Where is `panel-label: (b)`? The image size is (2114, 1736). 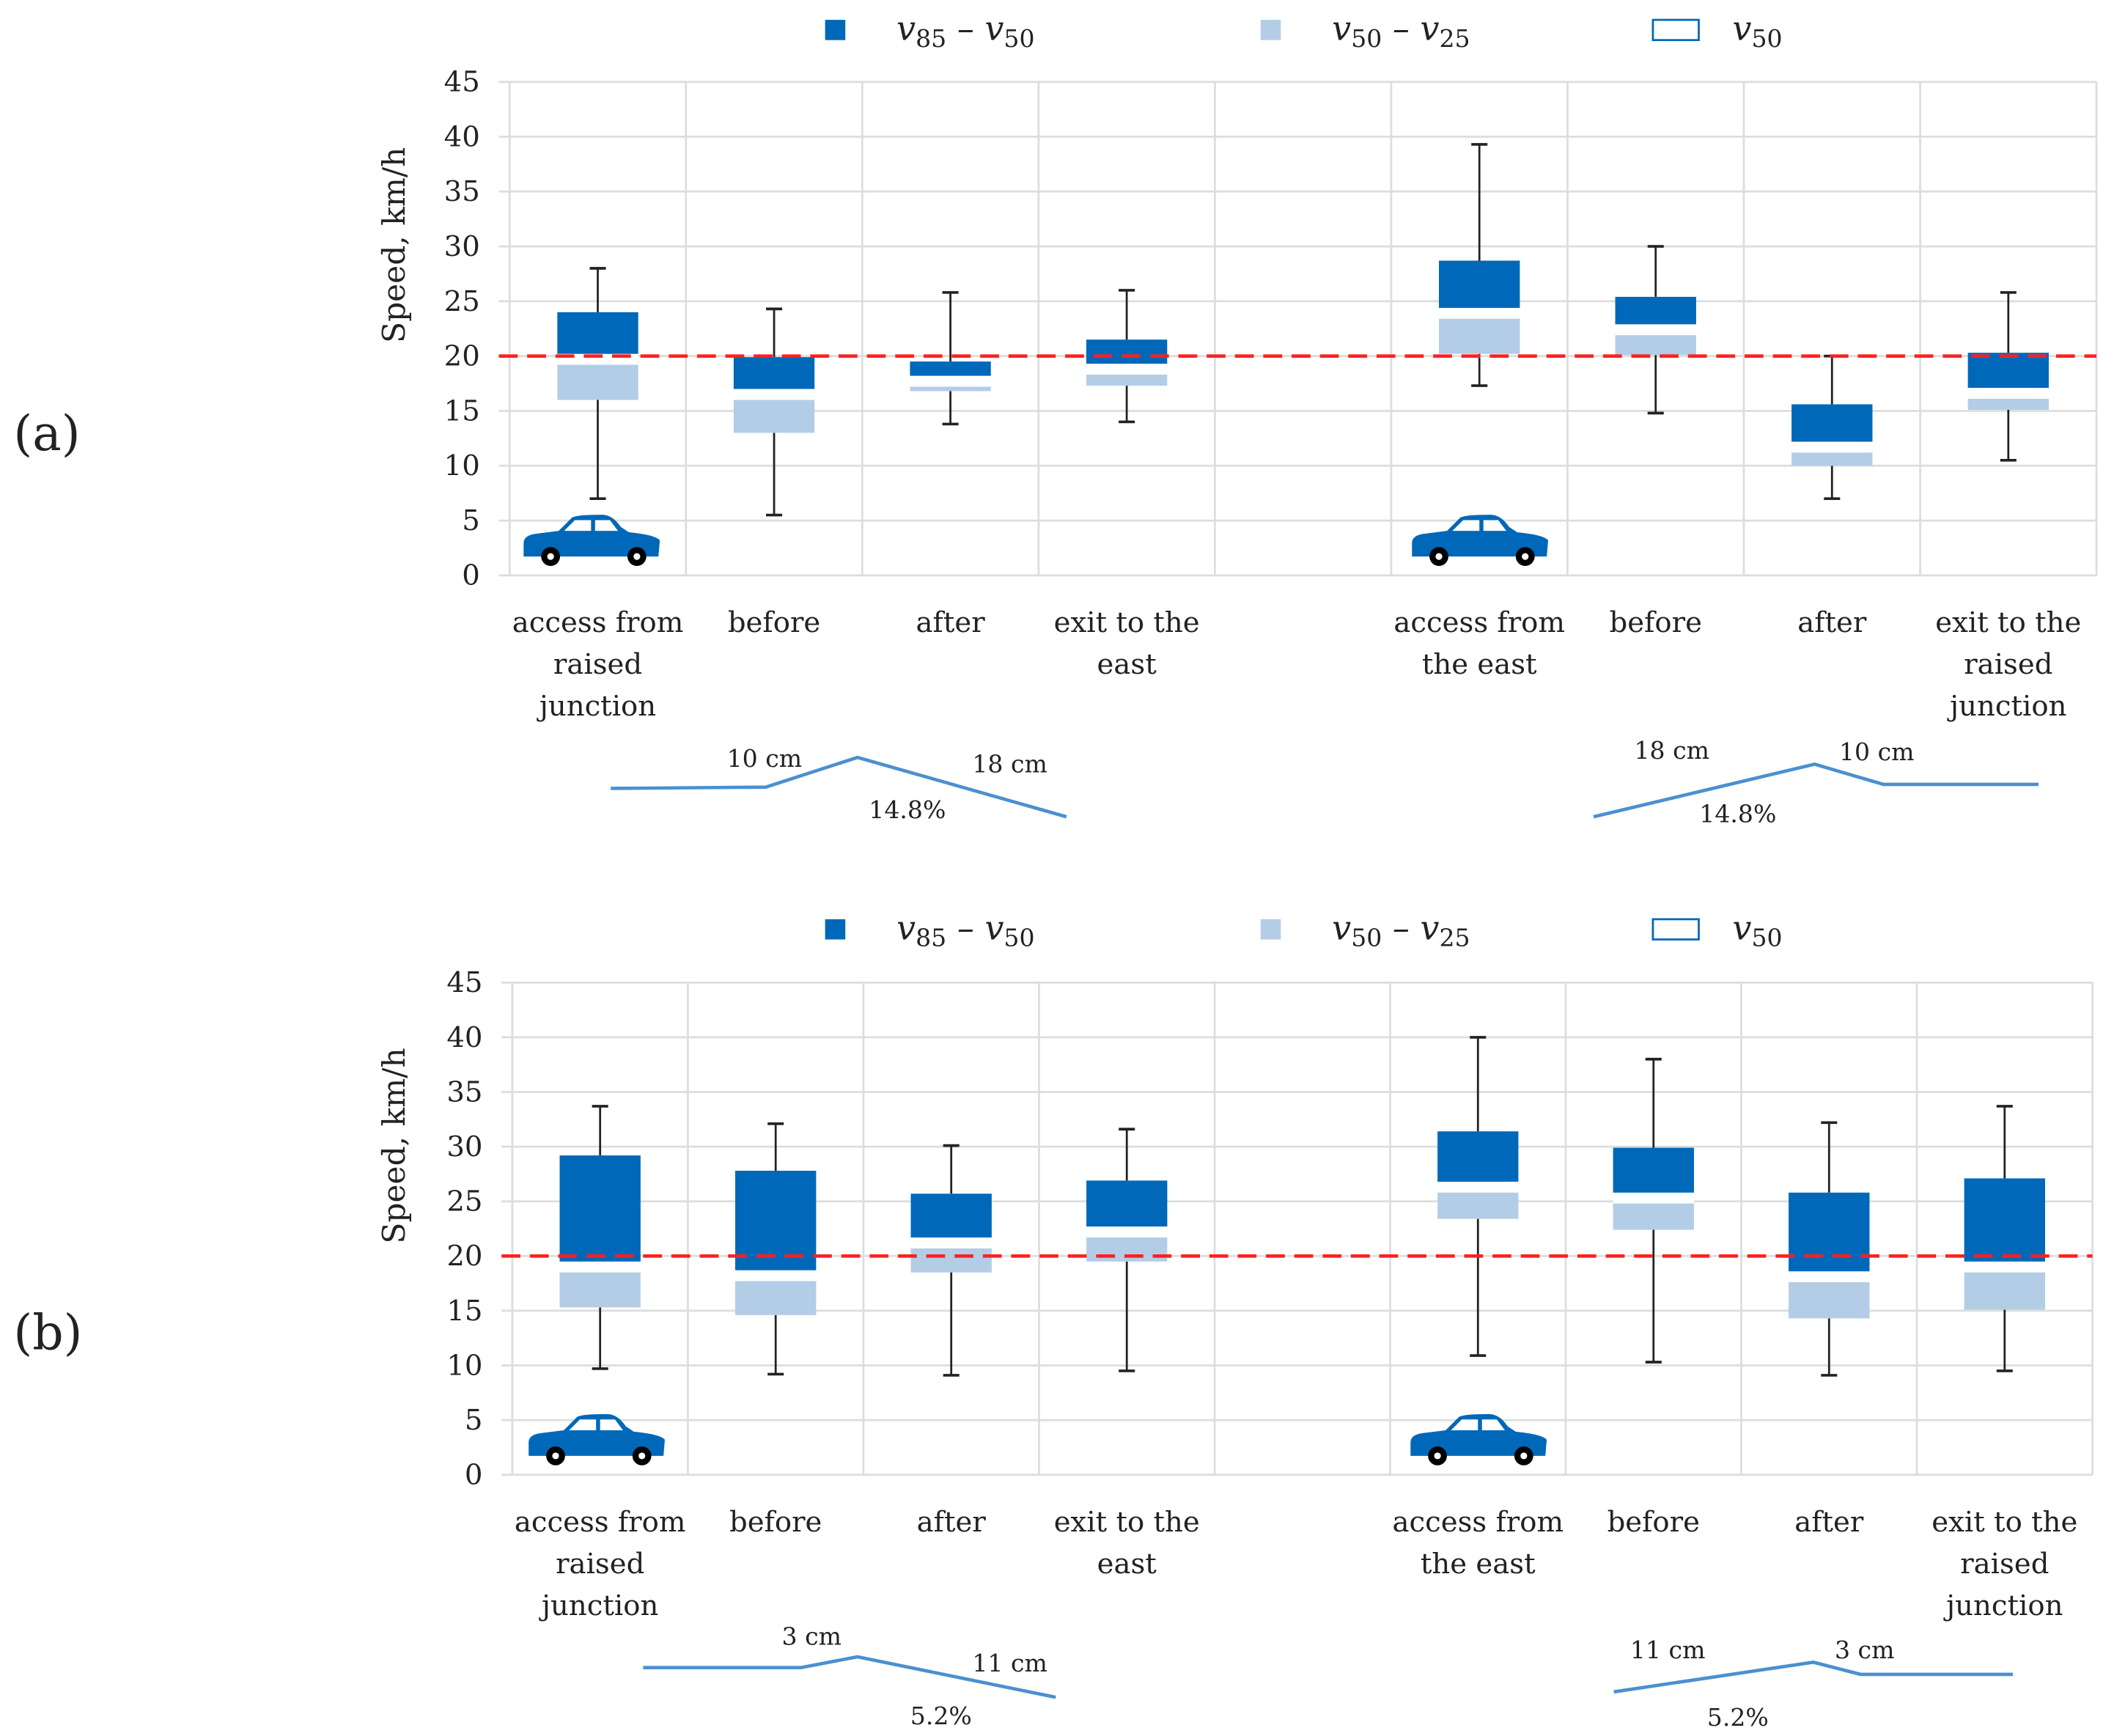 panel-label: (b) is located at coordinates (48, 1333).